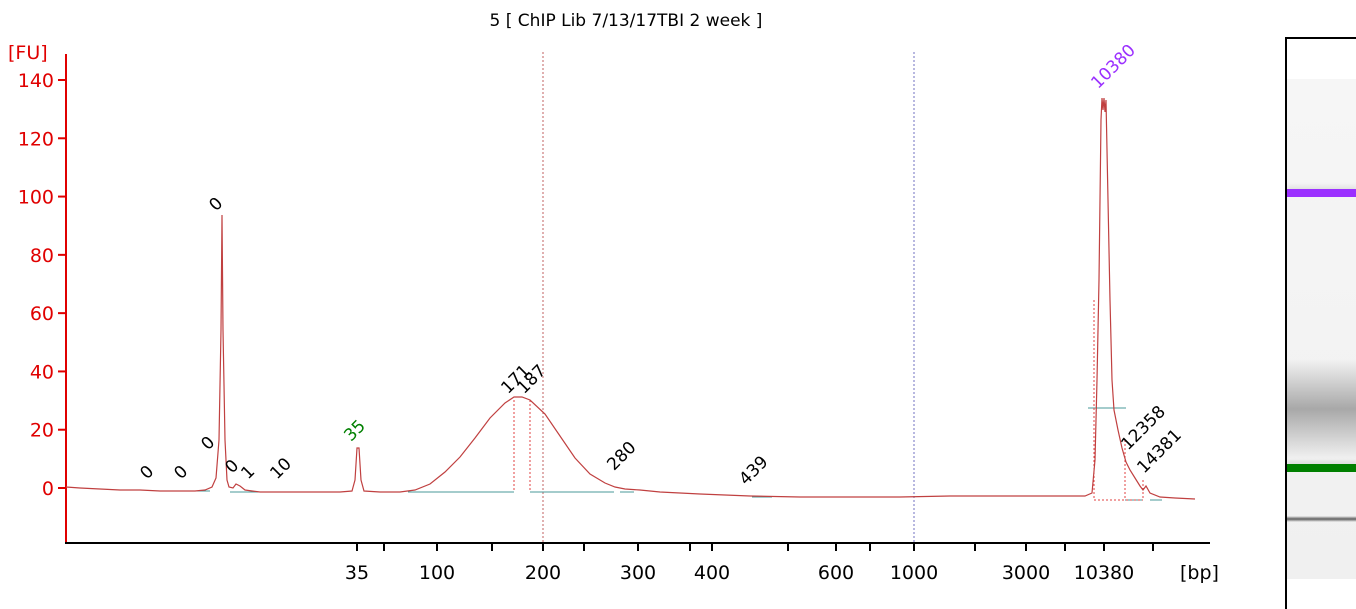  I want to click on x-tick-label: 400, so click(712, 573).